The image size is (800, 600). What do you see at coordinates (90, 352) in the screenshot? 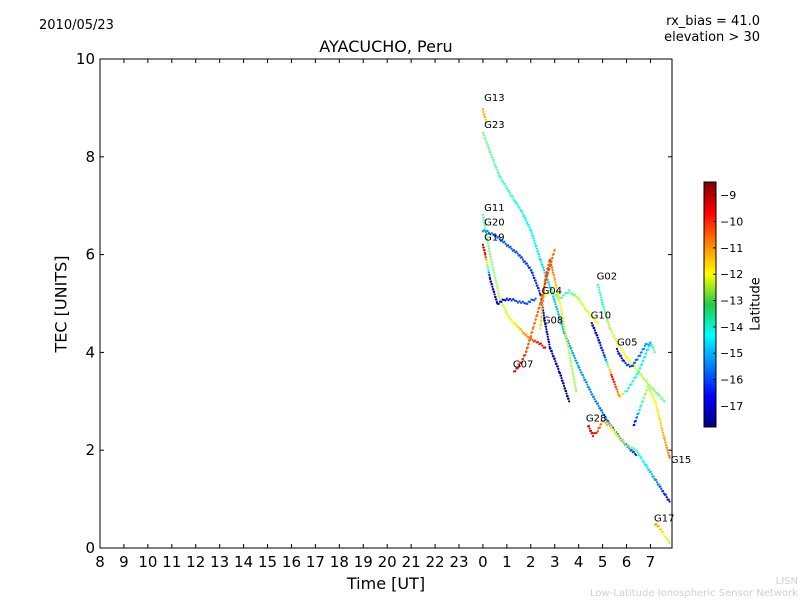
I see `y-tick-label: 4` at bounding box center [90, 352].